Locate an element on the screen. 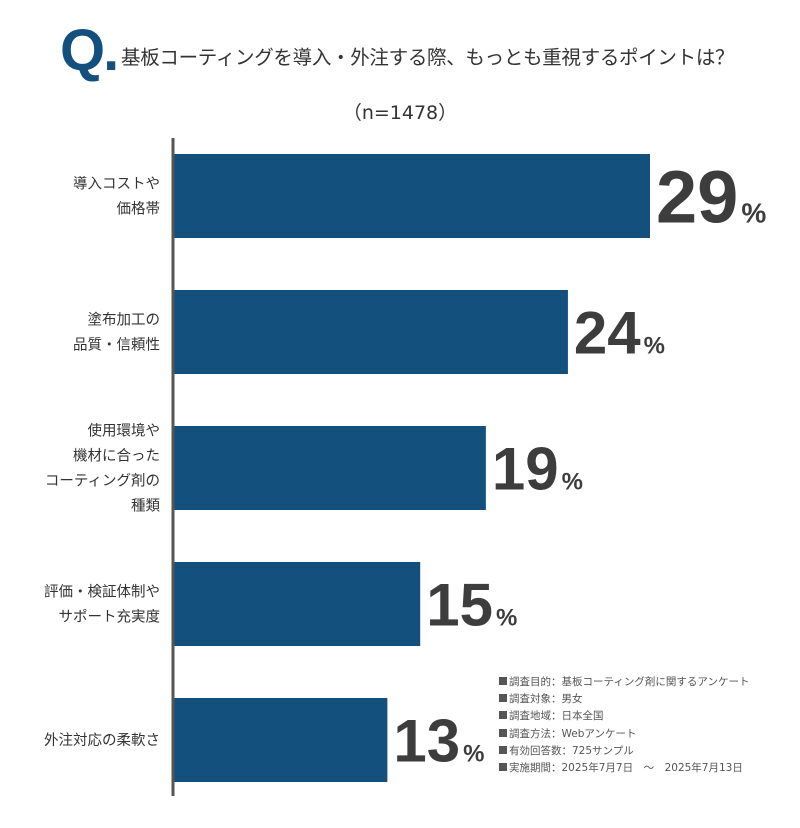 The width and height of the screenshot is (800, 828). value-label-0: 29% is located at coordinates (711, 197).